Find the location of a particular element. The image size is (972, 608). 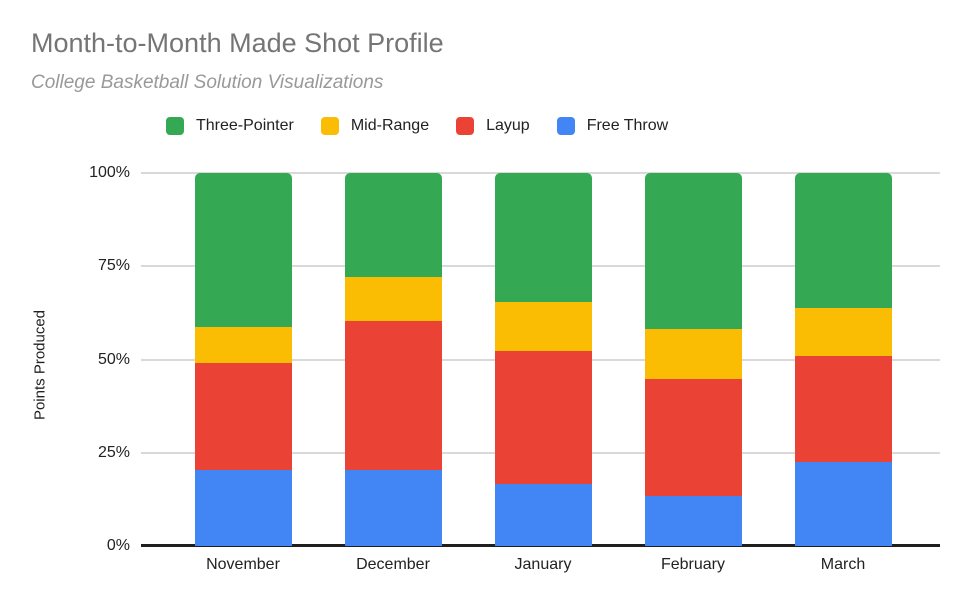

legend-label-layup: Layup is located at coordinates (508, 125).